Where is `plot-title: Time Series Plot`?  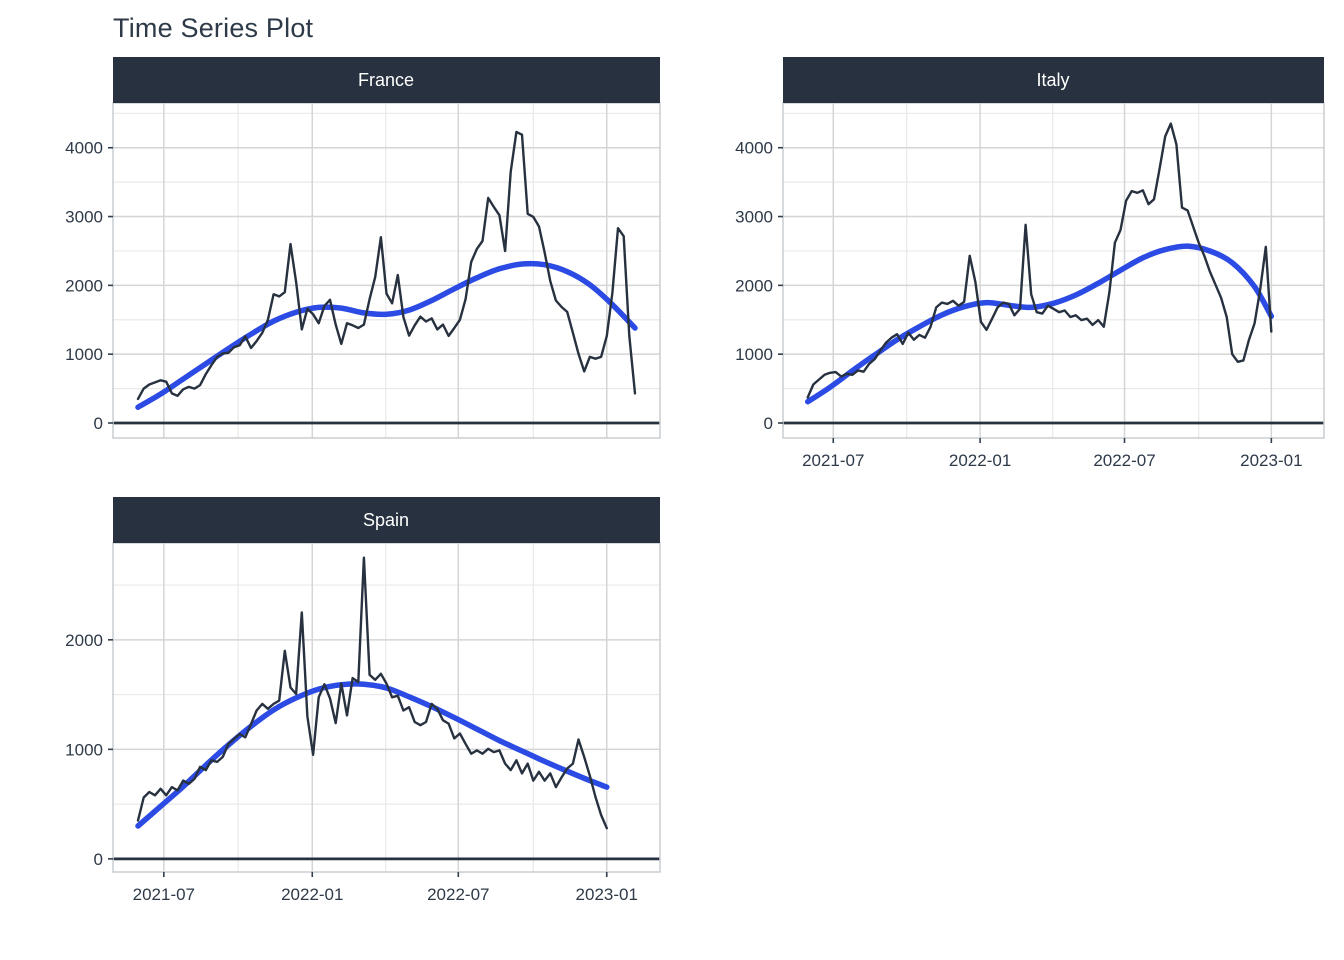
plot-title: Time Series Plot is located at coordinates (213, 28).